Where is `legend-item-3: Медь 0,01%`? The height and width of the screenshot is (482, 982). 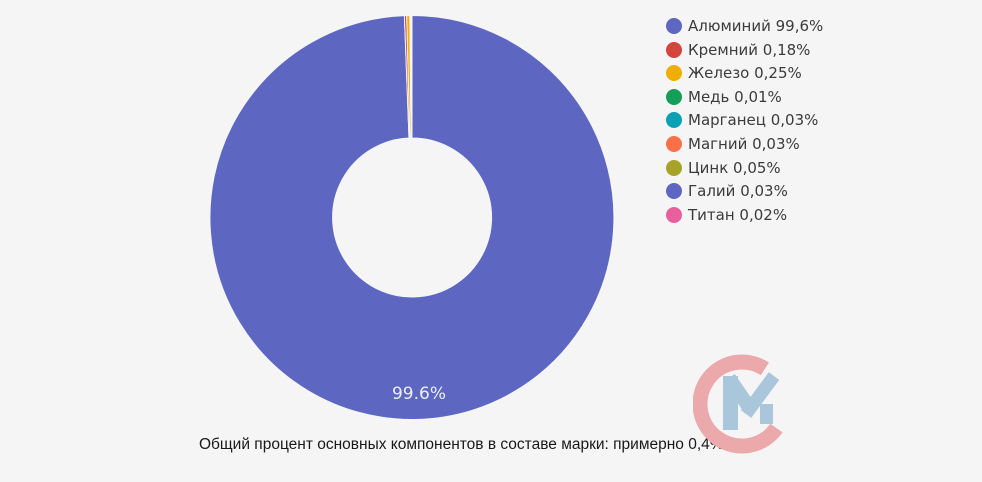
legend-item-3: Медь 0,01% is located at coordinates (744, 96).